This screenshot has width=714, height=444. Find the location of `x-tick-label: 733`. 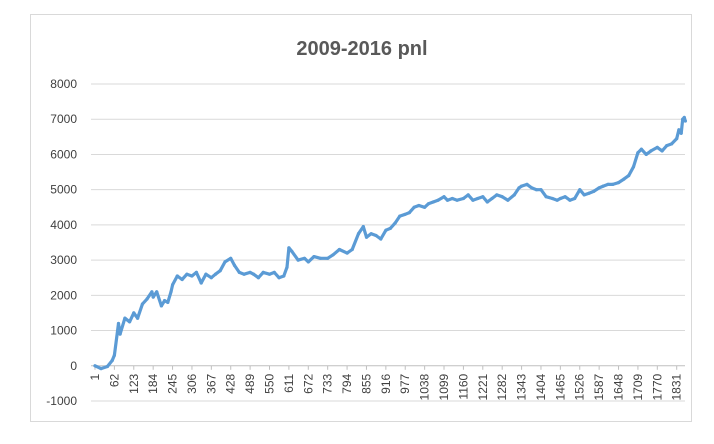

x-tick-label: 733 is located at coordinates (328, 383).